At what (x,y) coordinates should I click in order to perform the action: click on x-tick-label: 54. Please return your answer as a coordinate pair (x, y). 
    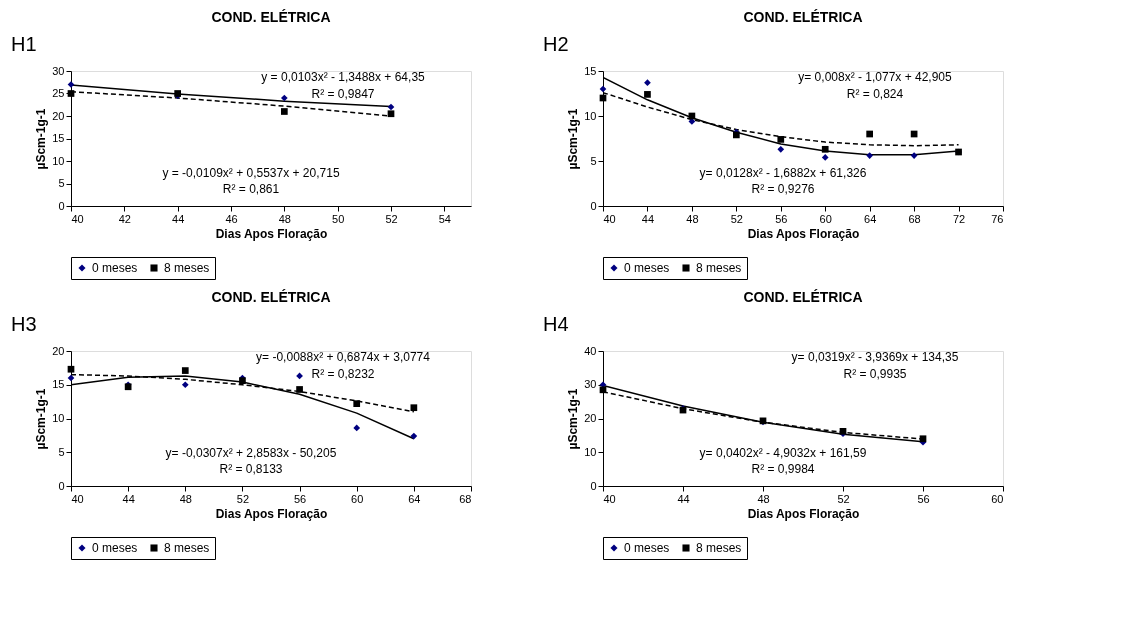
    Looking at the image, I should click on (444, 218).